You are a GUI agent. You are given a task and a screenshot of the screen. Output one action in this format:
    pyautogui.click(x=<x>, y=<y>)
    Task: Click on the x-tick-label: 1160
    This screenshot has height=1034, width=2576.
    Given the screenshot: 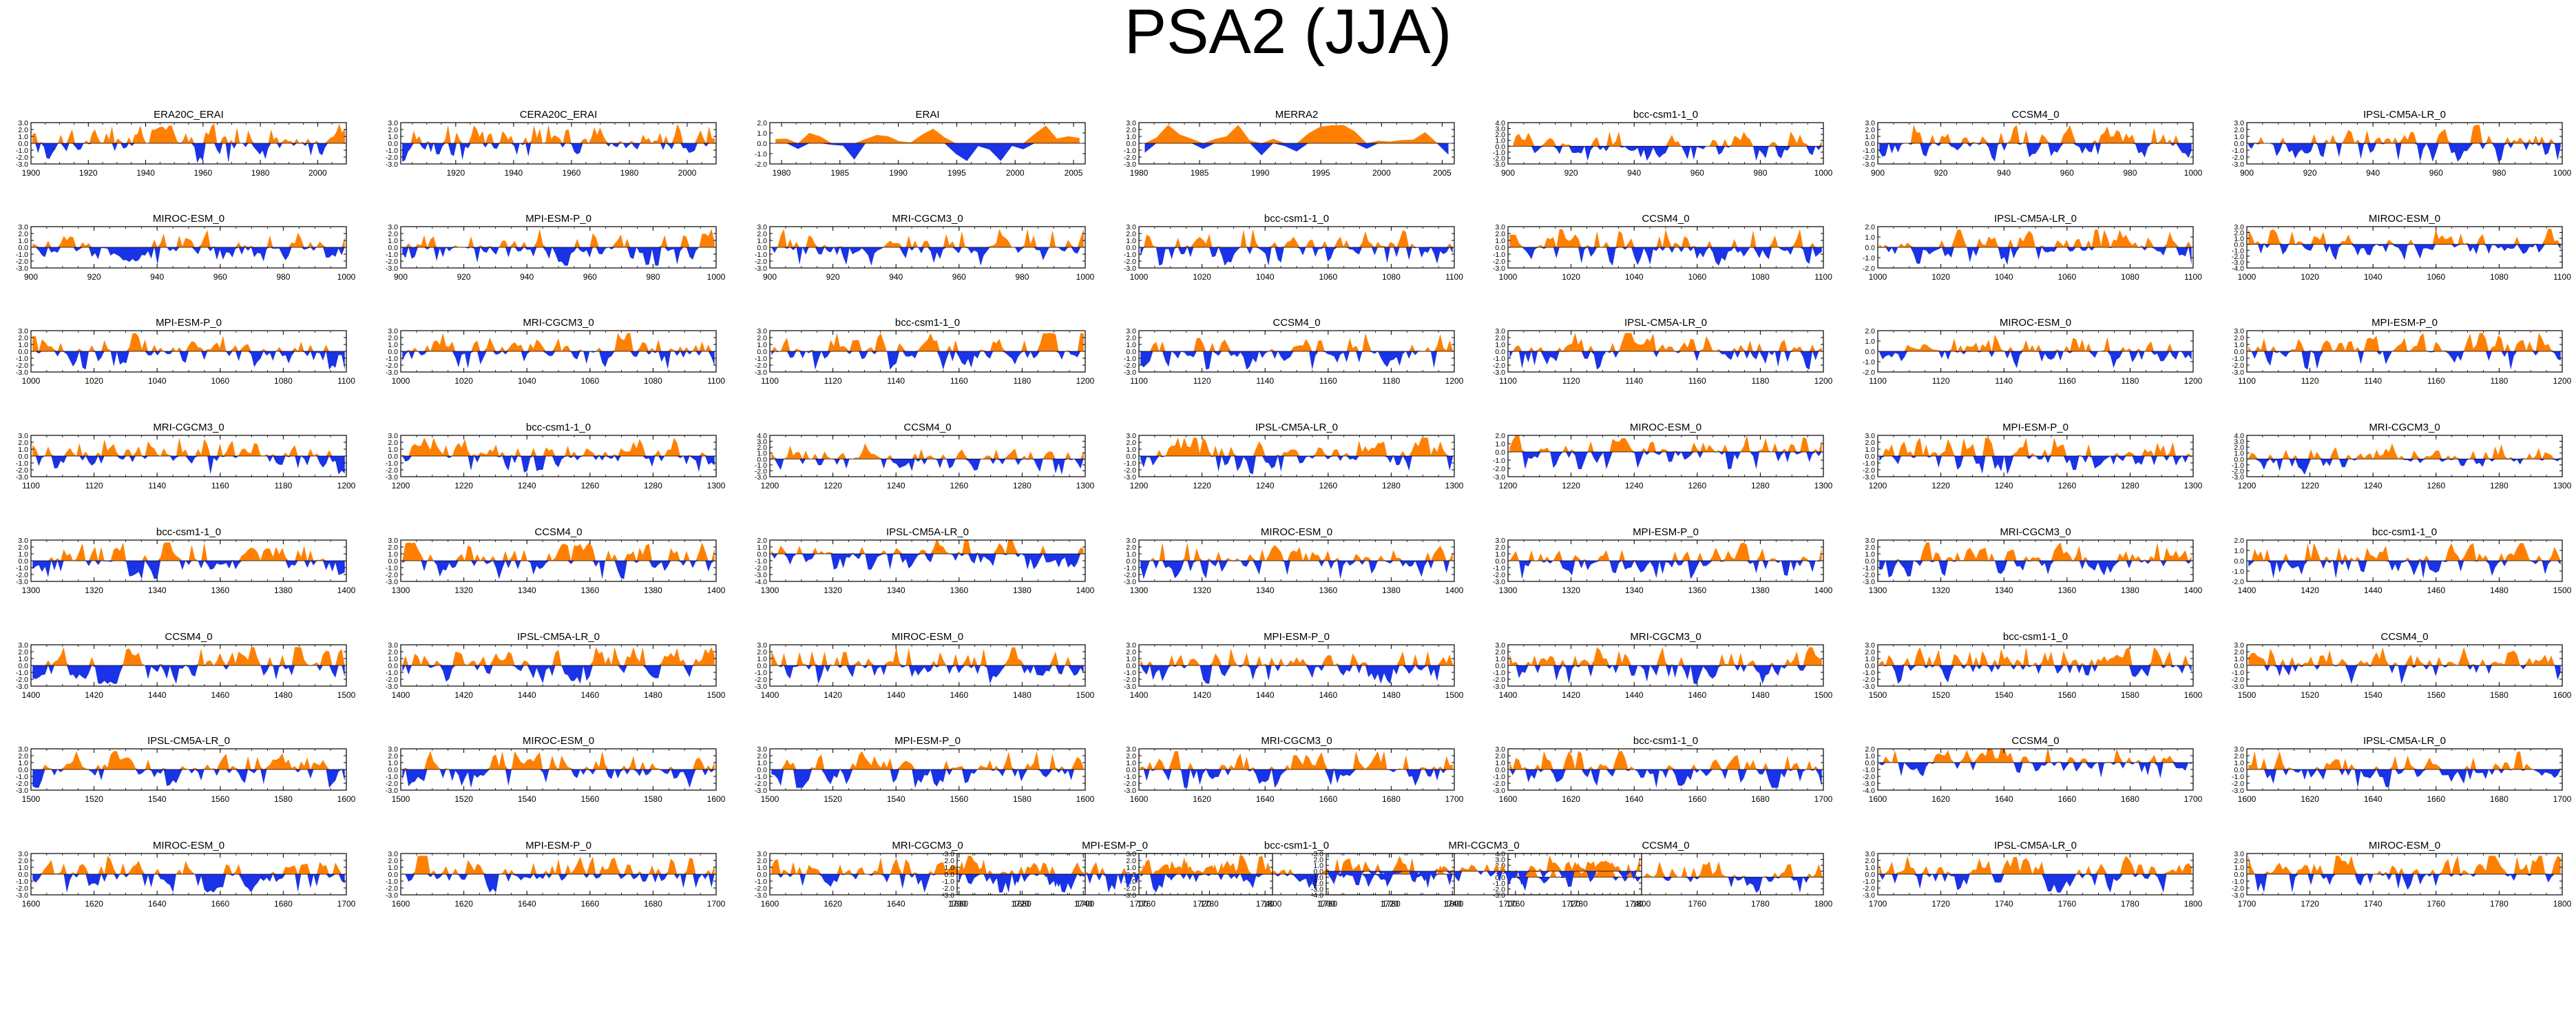 What is the action you would take?
    pyautogui.click(x=1697, y=381)
    